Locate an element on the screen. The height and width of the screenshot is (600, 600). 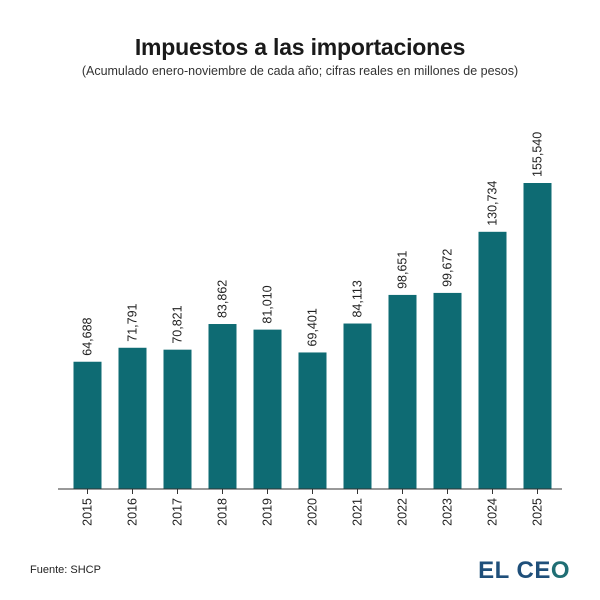
x-tick-label-2018: 2018 is located at coordinates (223, 512).